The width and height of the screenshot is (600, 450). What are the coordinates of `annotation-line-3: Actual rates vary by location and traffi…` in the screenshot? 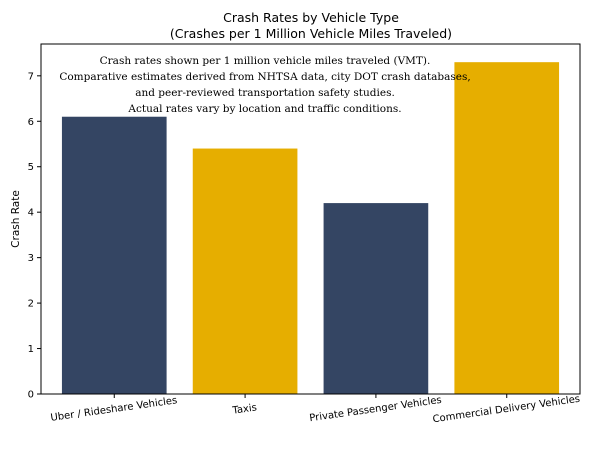 It's located at (264, 109).